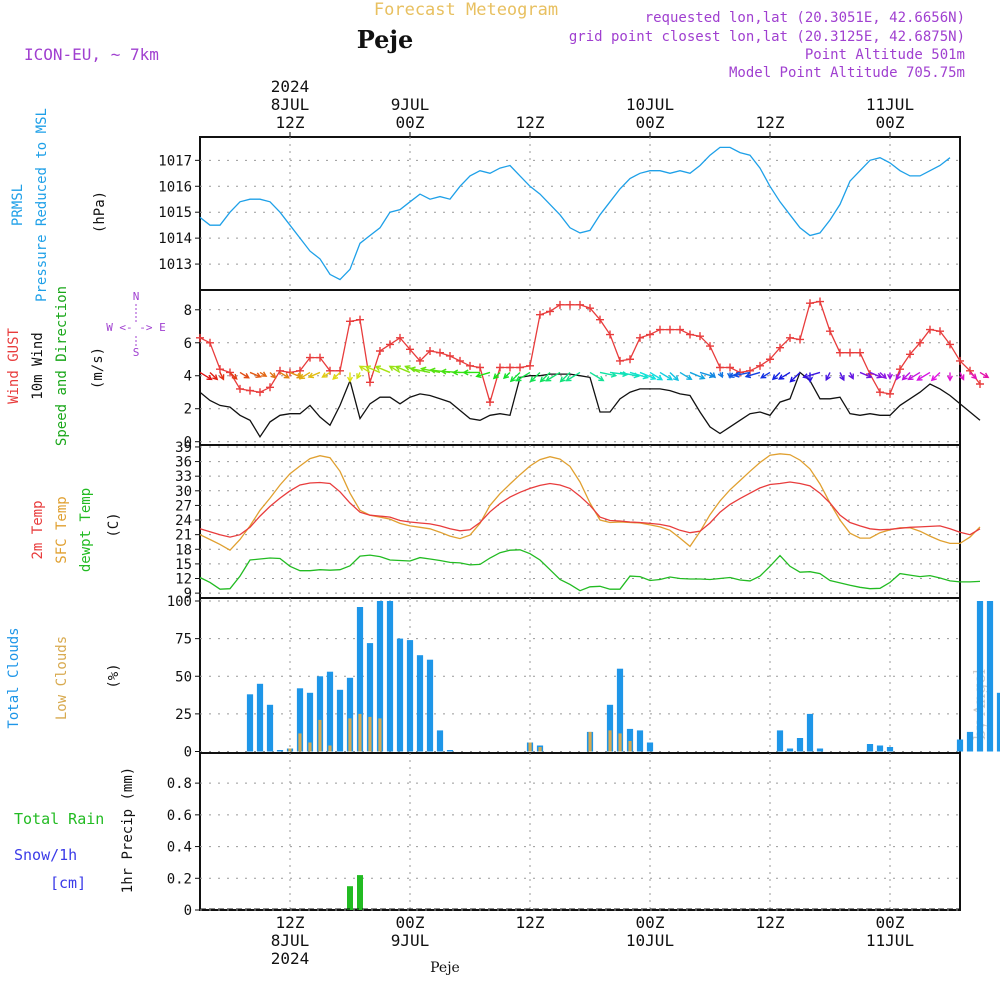 Image resolution: width=1000 pixels, height=1000 pixels. Describe the element at coordinates (290, 122) in the screenshot. I see `top-time-label: 12Z` at that location.